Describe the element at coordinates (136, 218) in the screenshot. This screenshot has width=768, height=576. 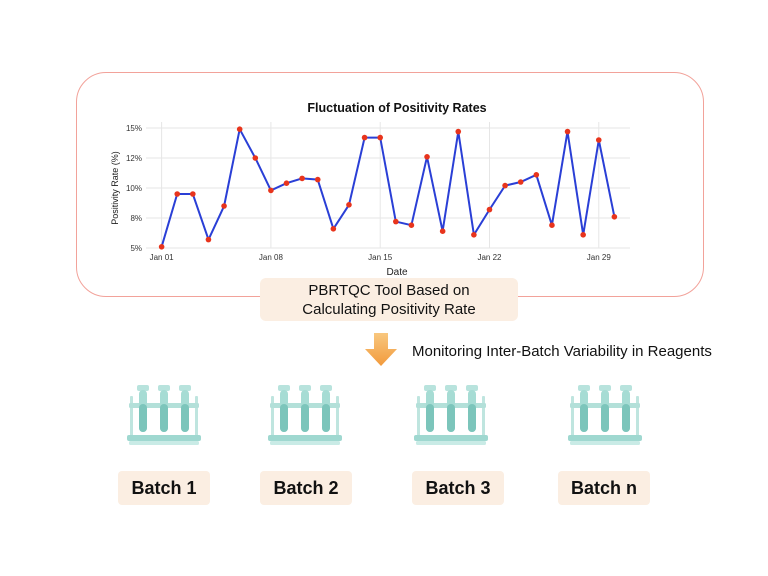
I see `y-tick-label: 8%` at that location.